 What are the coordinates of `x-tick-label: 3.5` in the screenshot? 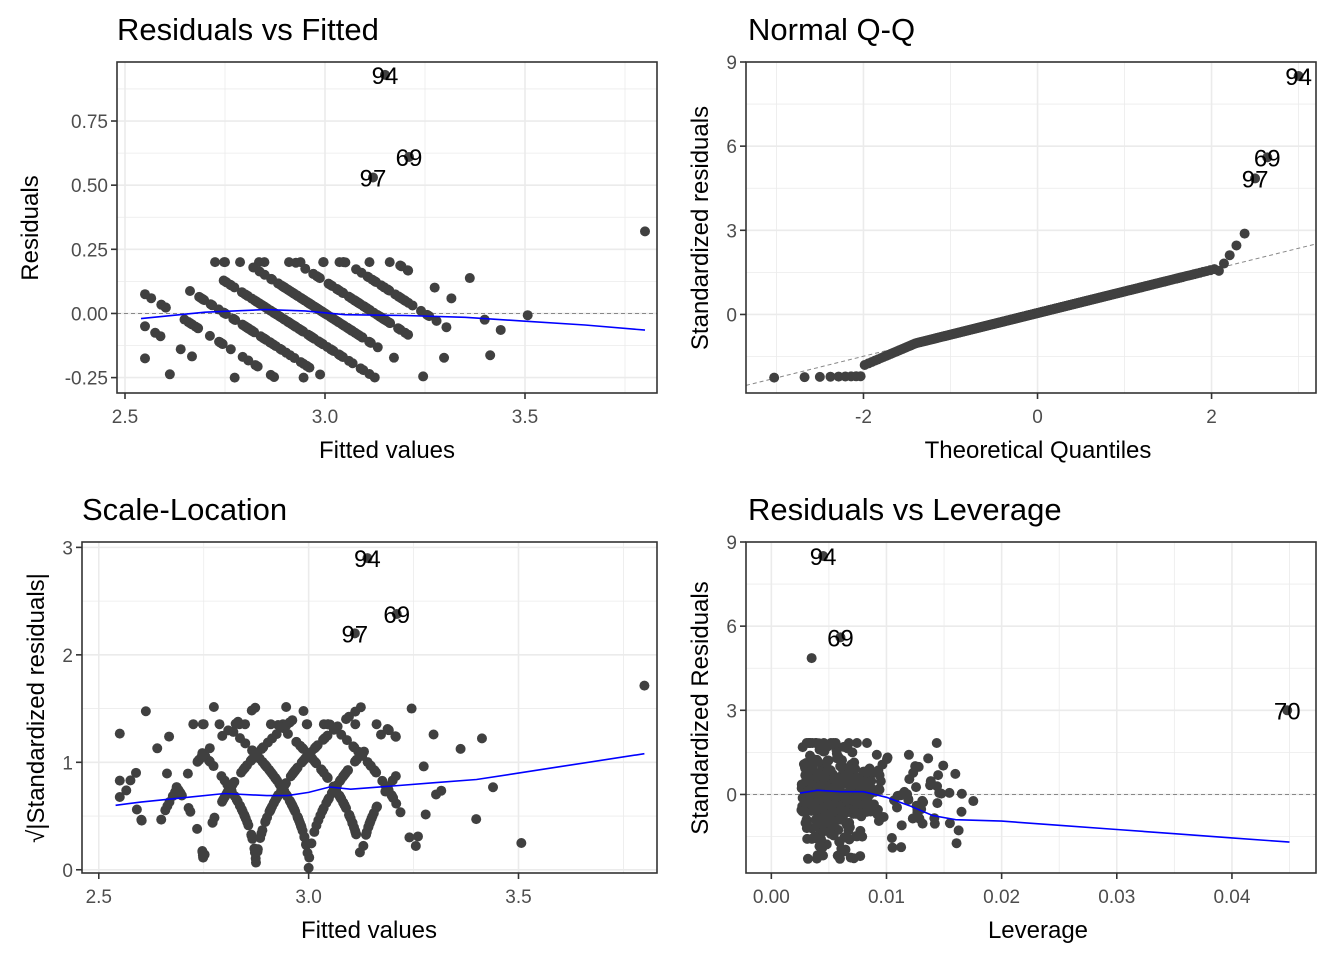 It's located at (518, 897).